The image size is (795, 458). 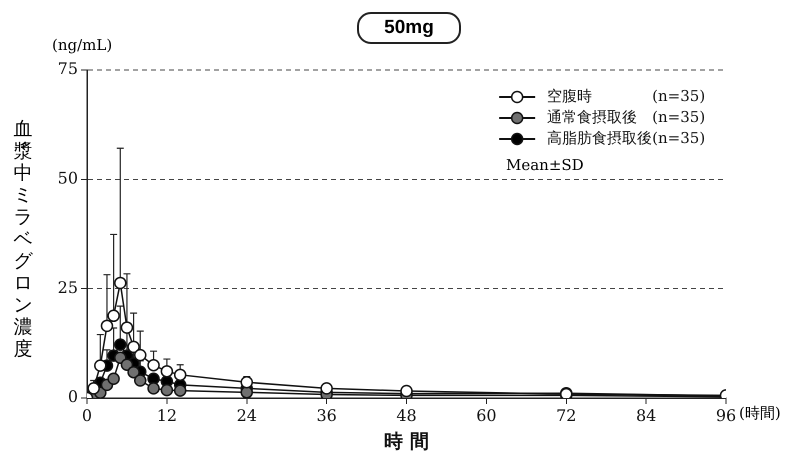 What do you see at coordinates (646, 415) in the screenshot?
I see `x-tick-label: 84` at bounding box center [646, 415].